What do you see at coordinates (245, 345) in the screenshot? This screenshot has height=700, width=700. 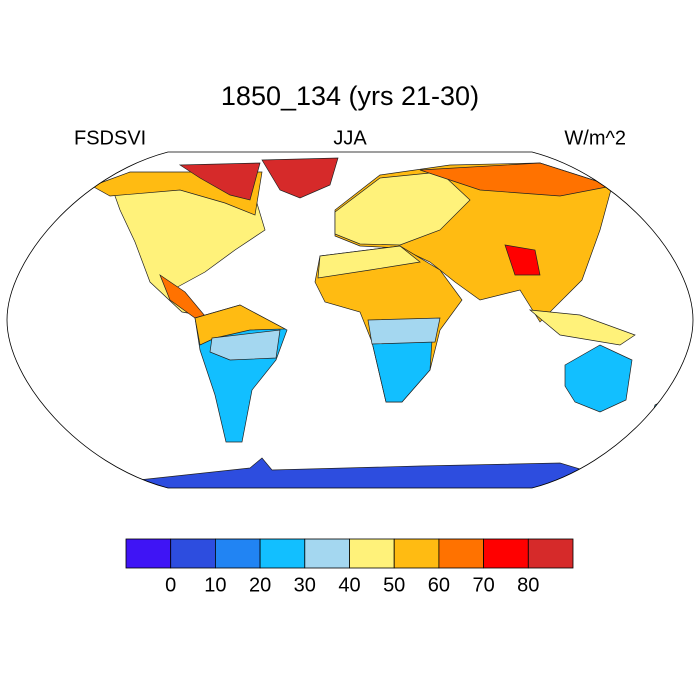 I see `south-america-mid` at bounding box center [245, 345].